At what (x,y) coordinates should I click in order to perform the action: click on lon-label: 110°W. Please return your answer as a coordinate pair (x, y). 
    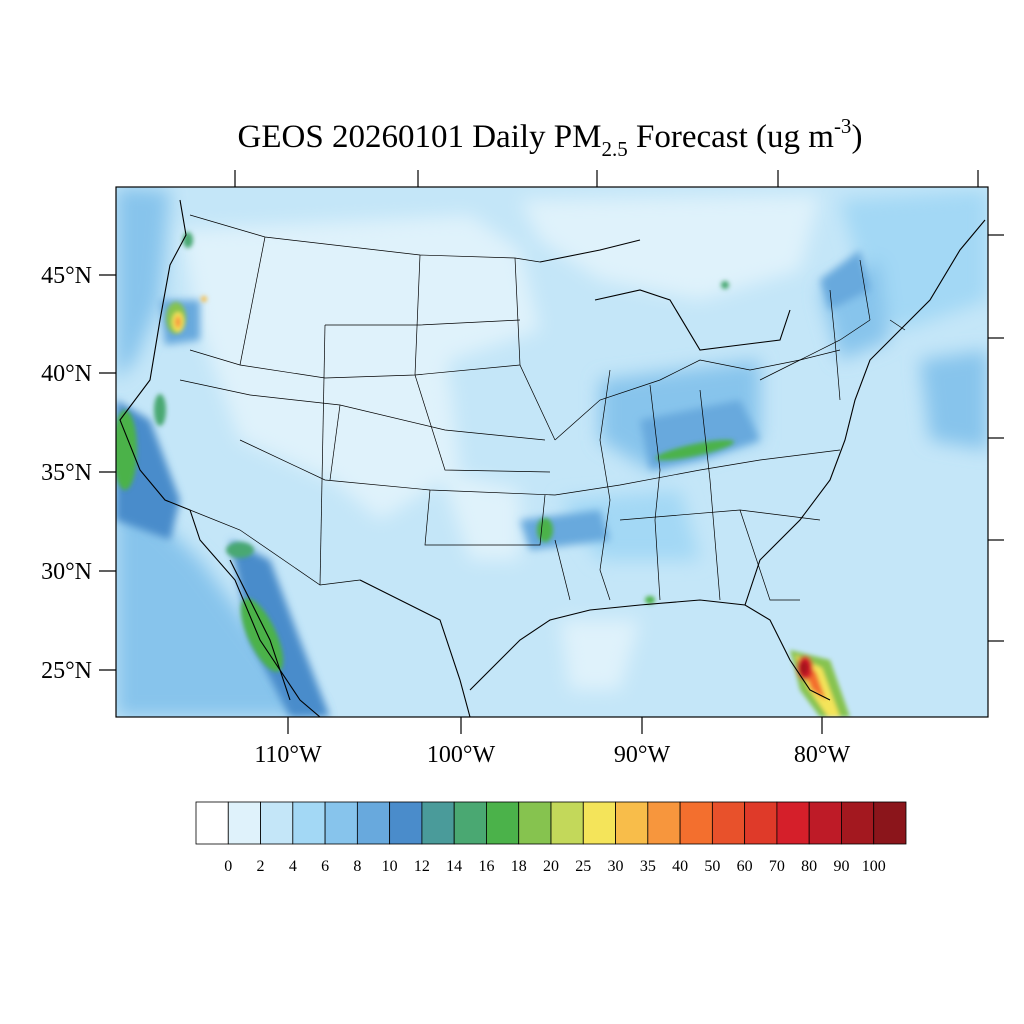
    Looking at the image, I should click on (288, 755).